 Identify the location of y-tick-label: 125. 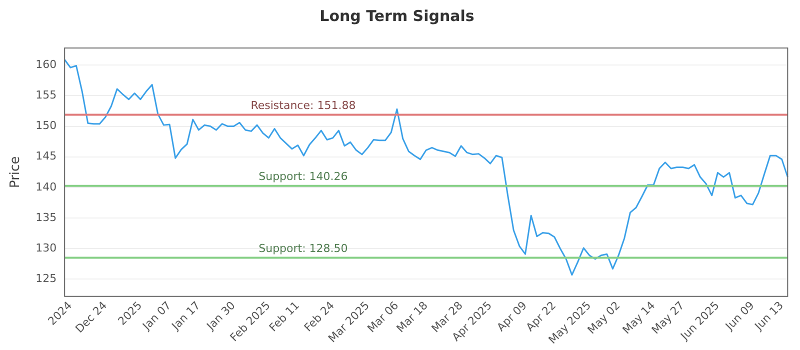
(46, 279).